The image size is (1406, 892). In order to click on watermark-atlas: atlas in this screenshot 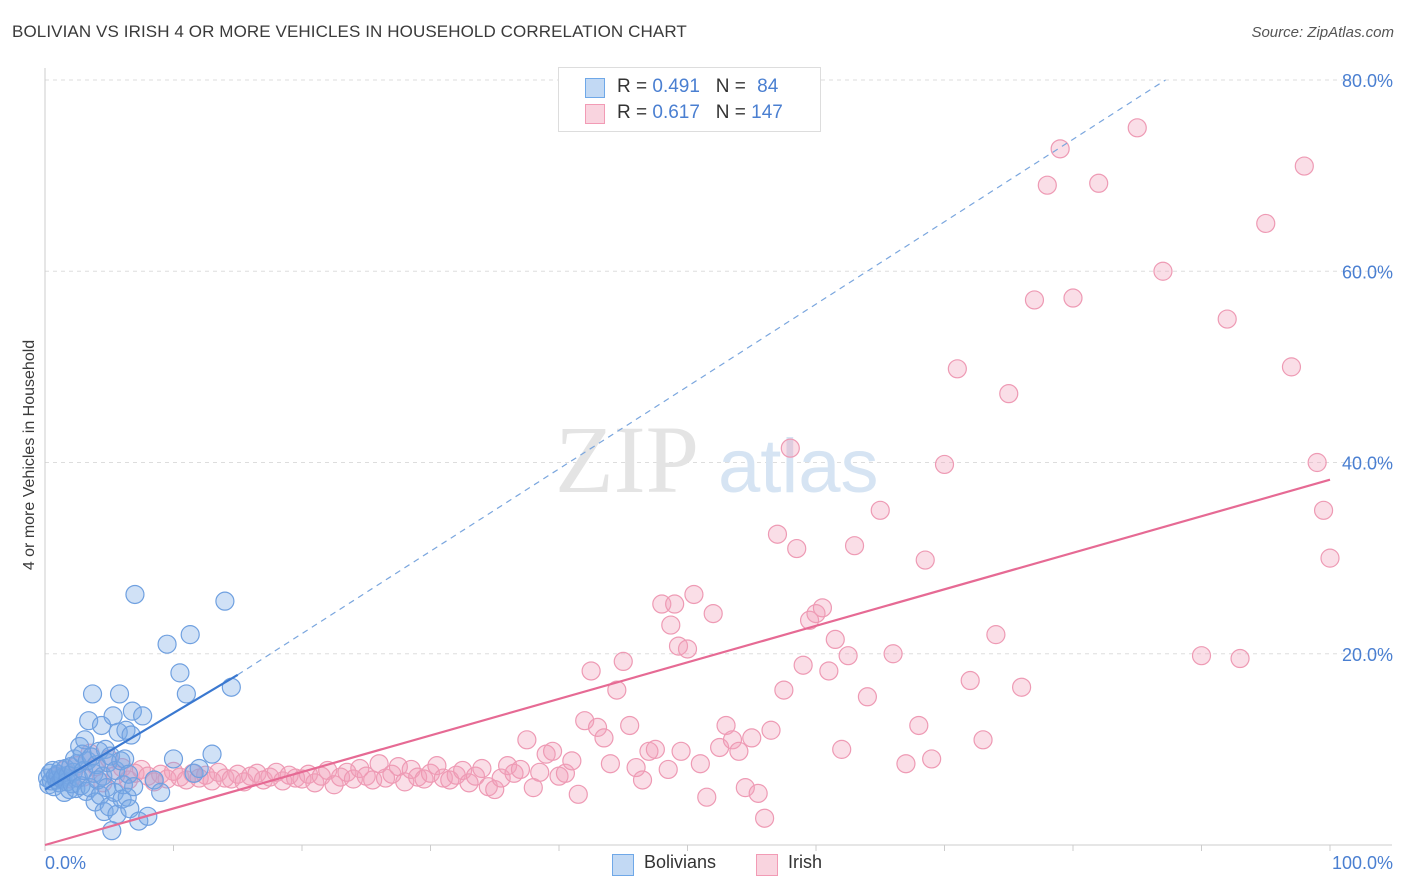, I will do `click(798, 466)`.